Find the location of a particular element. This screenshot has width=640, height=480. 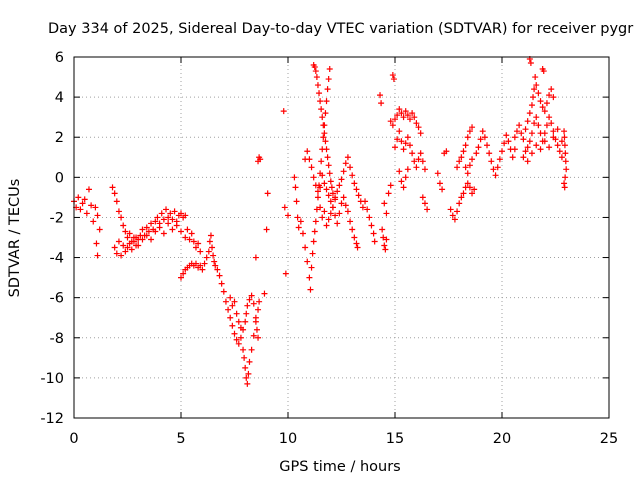

y-tick-label: 4 is located at coordinates (59, 98).